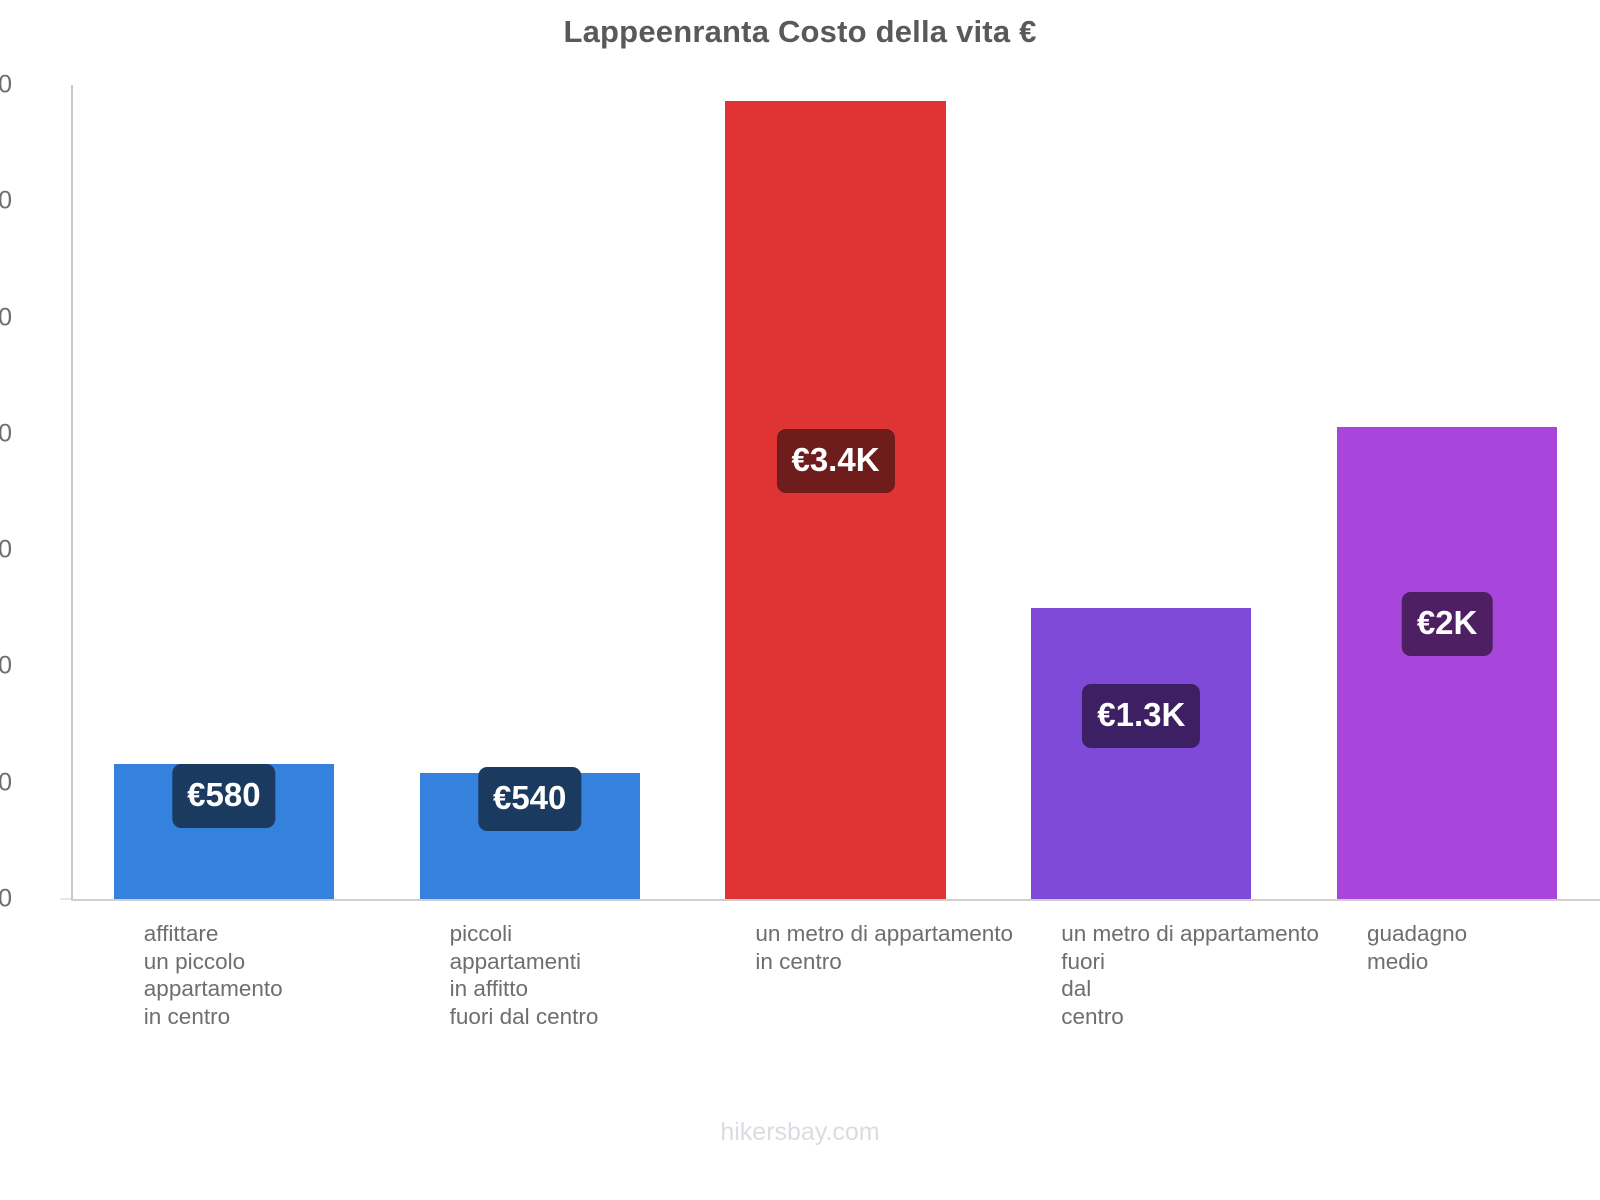 The width and height of the screenshot is (1600, 1200). I want to click on x-axis-category-label: un metro di appartamento in centro, so click(884, 947).